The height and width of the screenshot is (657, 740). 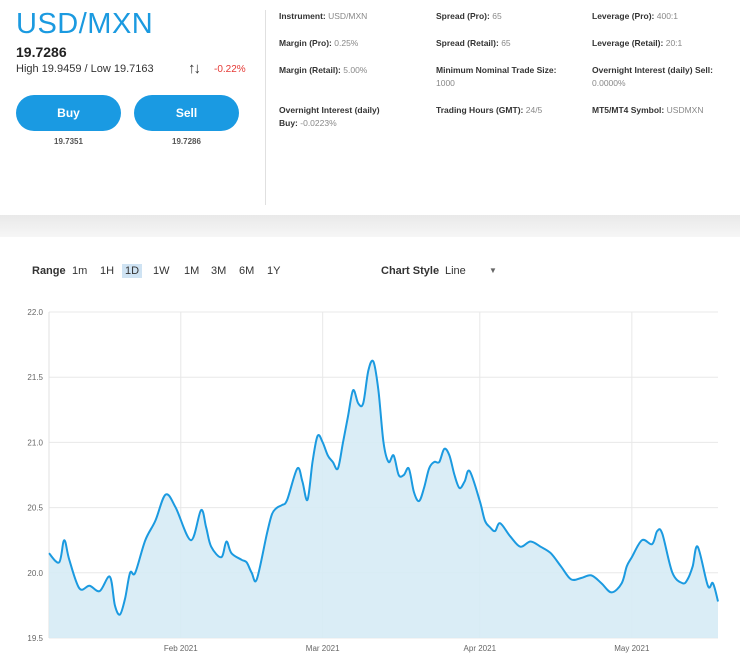 I want to click on y-tick-label: 22.0, so click(x=35, y=312).